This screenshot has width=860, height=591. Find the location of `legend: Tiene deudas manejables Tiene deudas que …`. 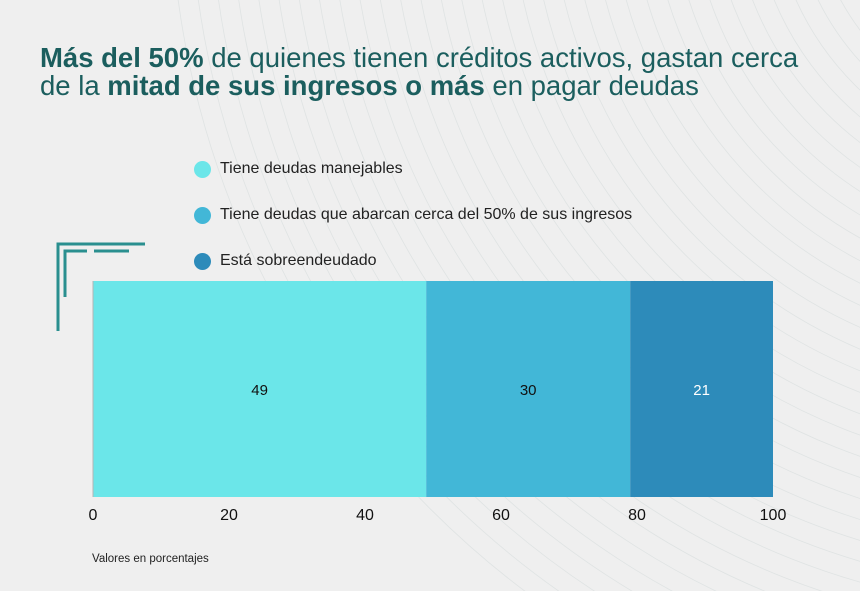

legend: Tiene deudas manejables Tiene deudas que … is located at coordinates (413, 215).